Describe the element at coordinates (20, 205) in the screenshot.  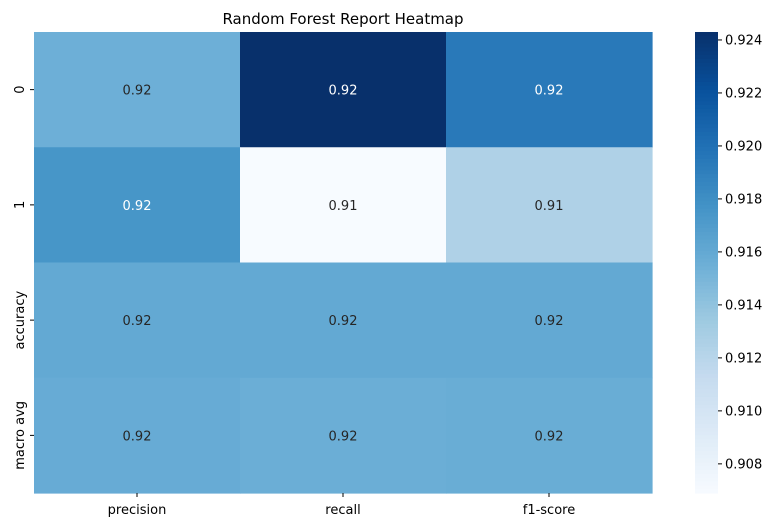
I see `y-tick-label: 1` at that location.